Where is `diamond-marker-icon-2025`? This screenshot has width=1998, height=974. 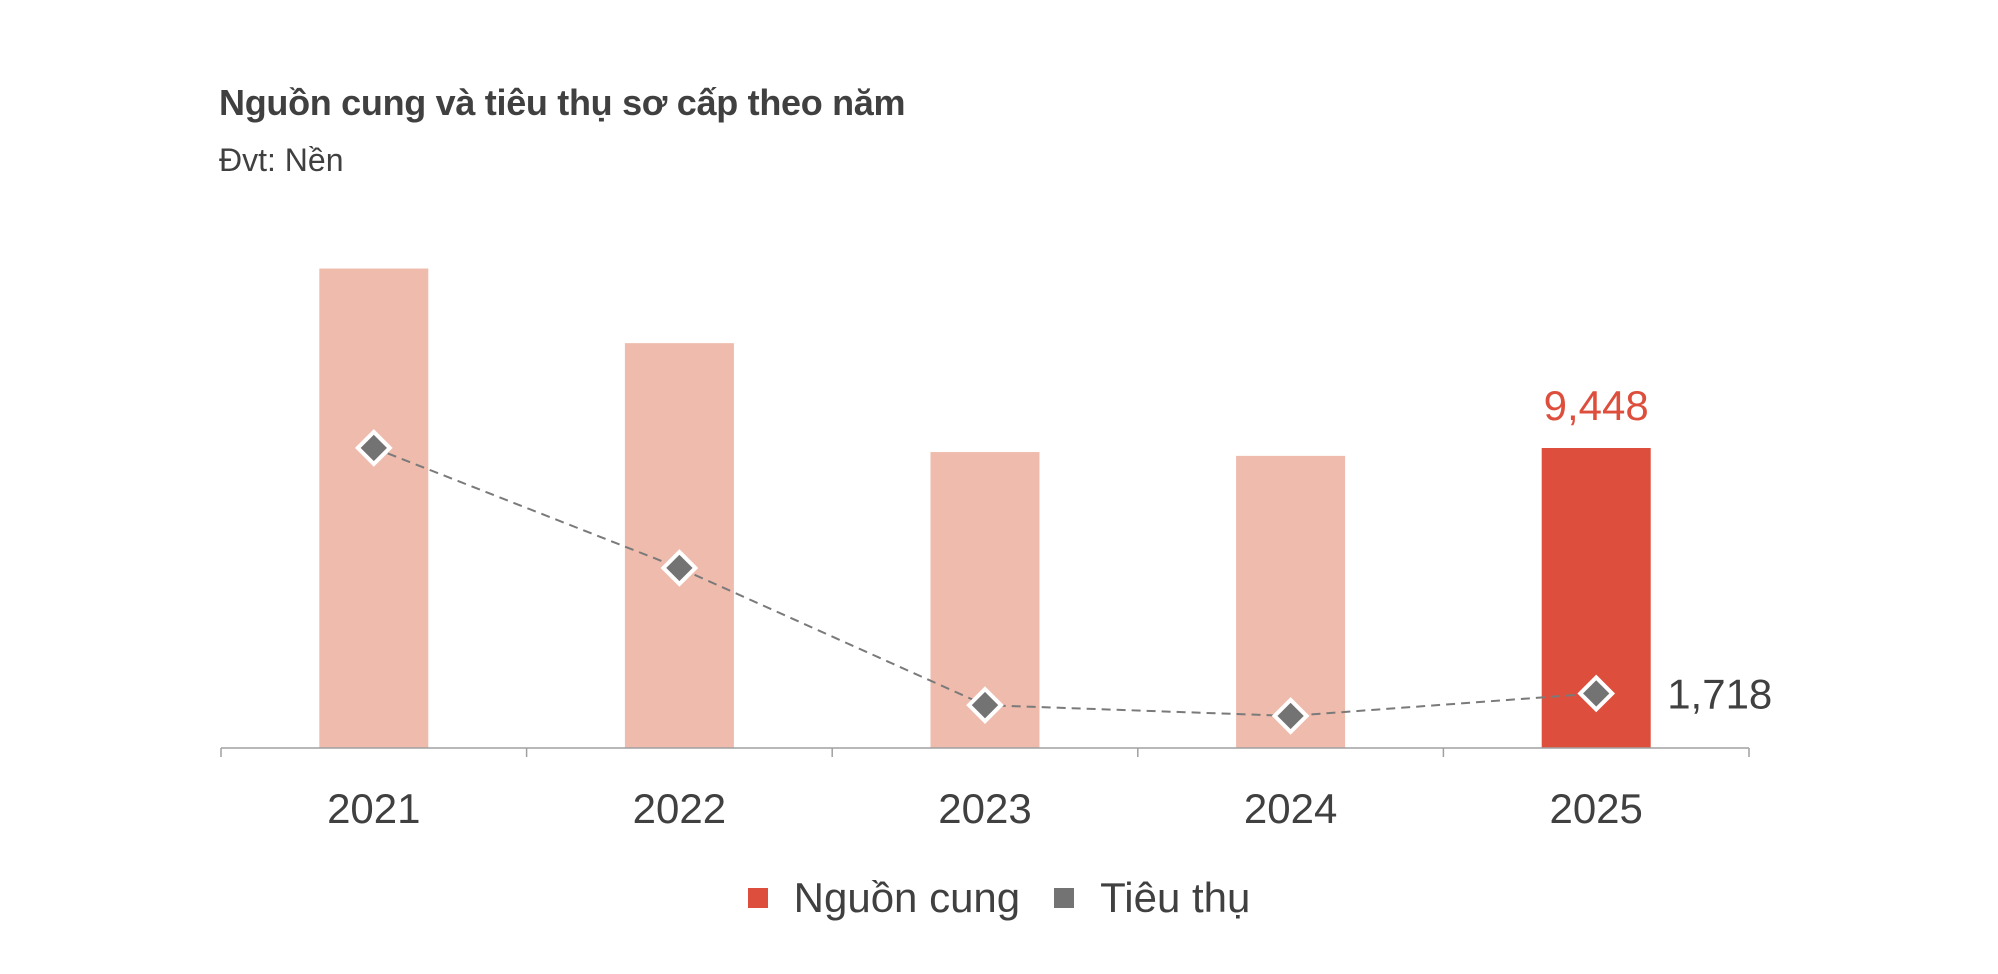 diamond-marker-icon-2025 is located at coordinates (1596, 693).